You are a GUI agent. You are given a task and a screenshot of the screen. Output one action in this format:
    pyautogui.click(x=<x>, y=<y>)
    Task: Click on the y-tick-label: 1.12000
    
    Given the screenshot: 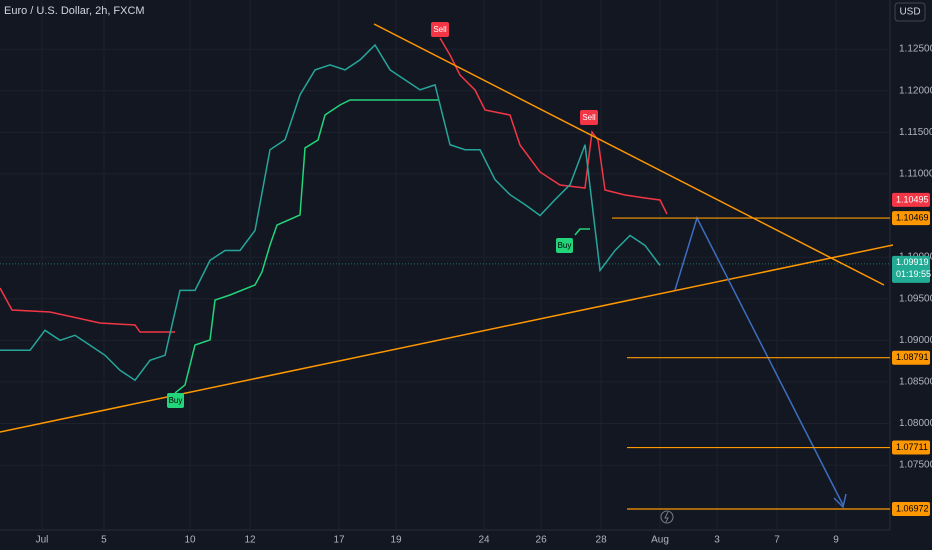 What is the action you would take?
    pyautogui.click(x=915, y=90)
    